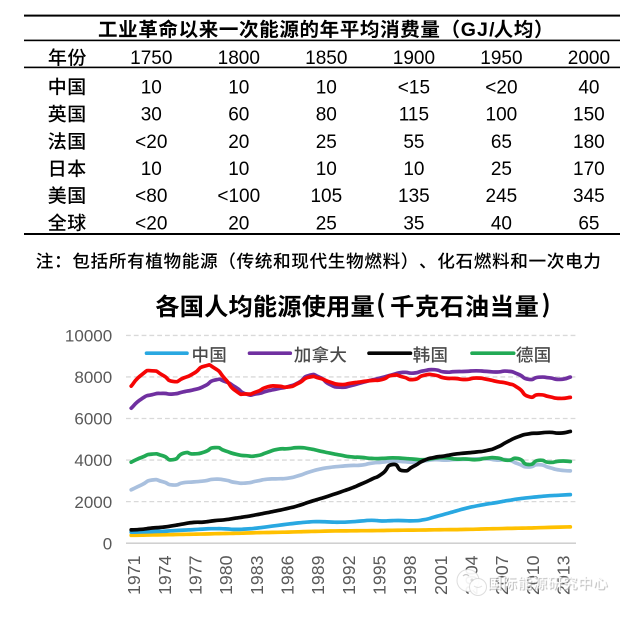 This screenshot has height=621, width=642. Describe the element at coordinates (226, 575) in the screenshot. I see `svg-text: 1980` at that location.